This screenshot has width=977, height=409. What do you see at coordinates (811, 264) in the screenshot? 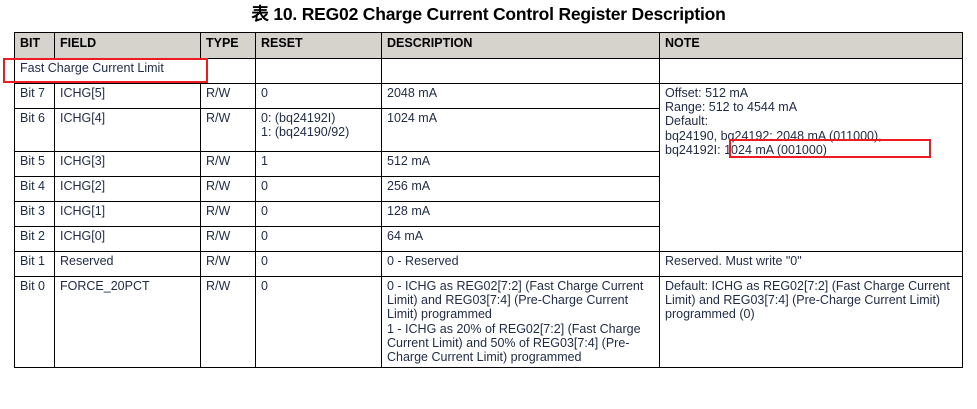
I see `cell-note: Reserved. Must write "0"` at bounding box center [811, 264].